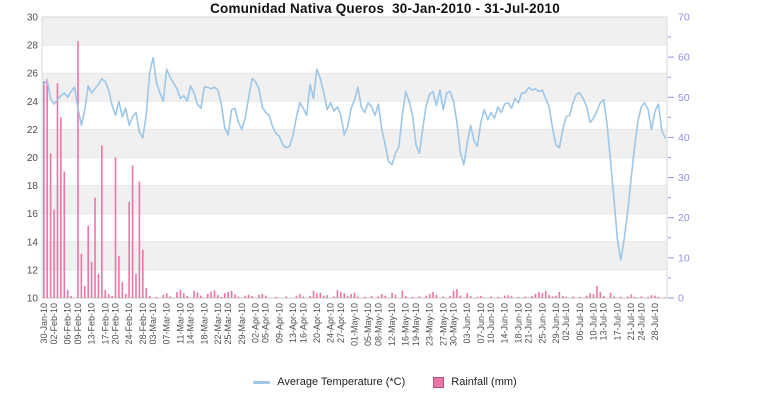 The width and height of the screenshot is (770, 400). What do you see at coordinates (556, 323) in the screenshot?
I see `x-axis-label: 29-Jun-10` at bounding box center [556, 323].